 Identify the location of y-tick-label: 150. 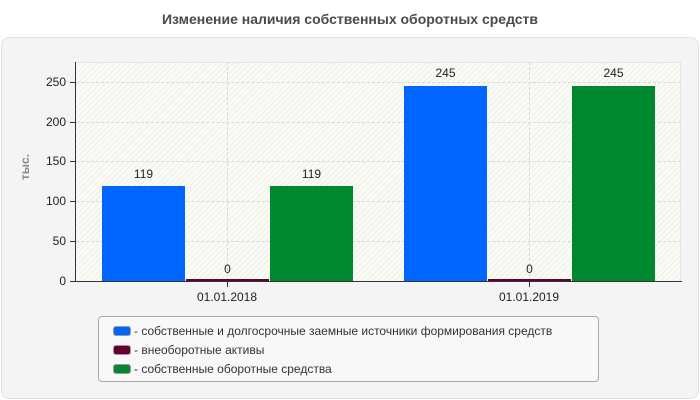
(55, 161).